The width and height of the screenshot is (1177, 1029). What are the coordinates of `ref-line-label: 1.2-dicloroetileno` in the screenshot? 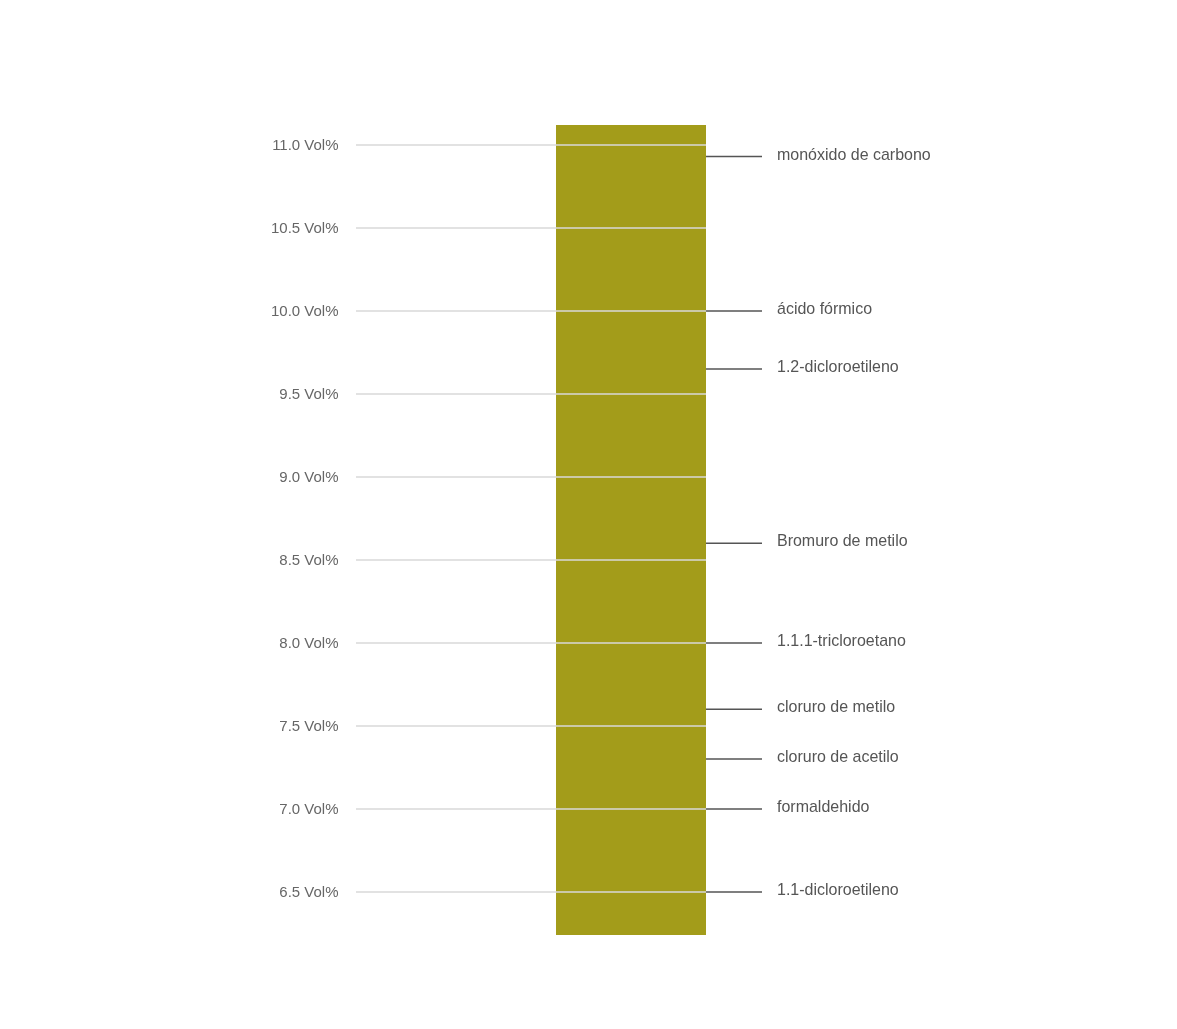 It's located at (838, 367).